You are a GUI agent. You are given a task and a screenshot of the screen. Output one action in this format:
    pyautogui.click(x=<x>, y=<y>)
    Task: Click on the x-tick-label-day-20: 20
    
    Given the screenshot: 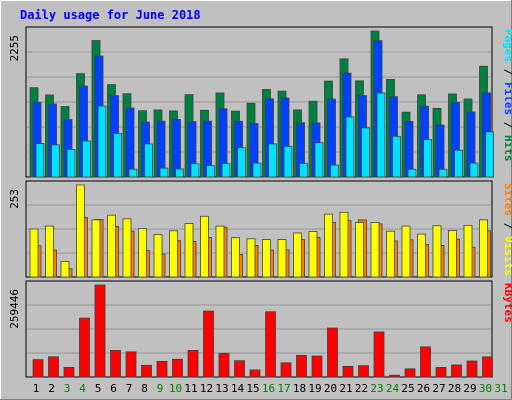 What is the action you would take?
    pyautogui.click(x=330, y=388)
    